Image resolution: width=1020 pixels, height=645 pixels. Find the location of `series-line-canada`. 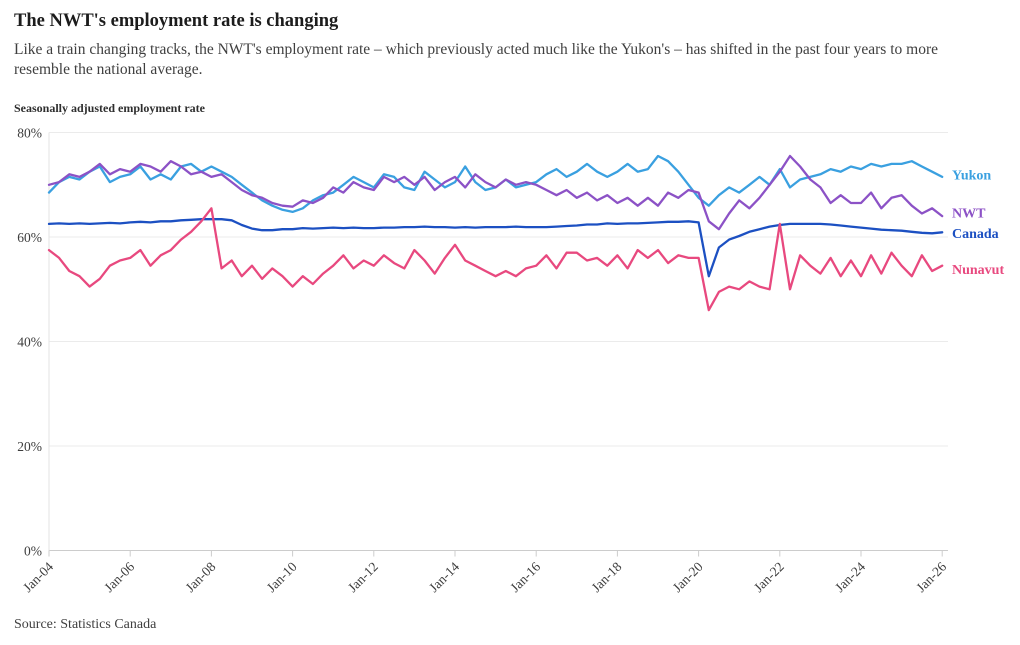

series-line-canada is located at coordinates (495, 248).